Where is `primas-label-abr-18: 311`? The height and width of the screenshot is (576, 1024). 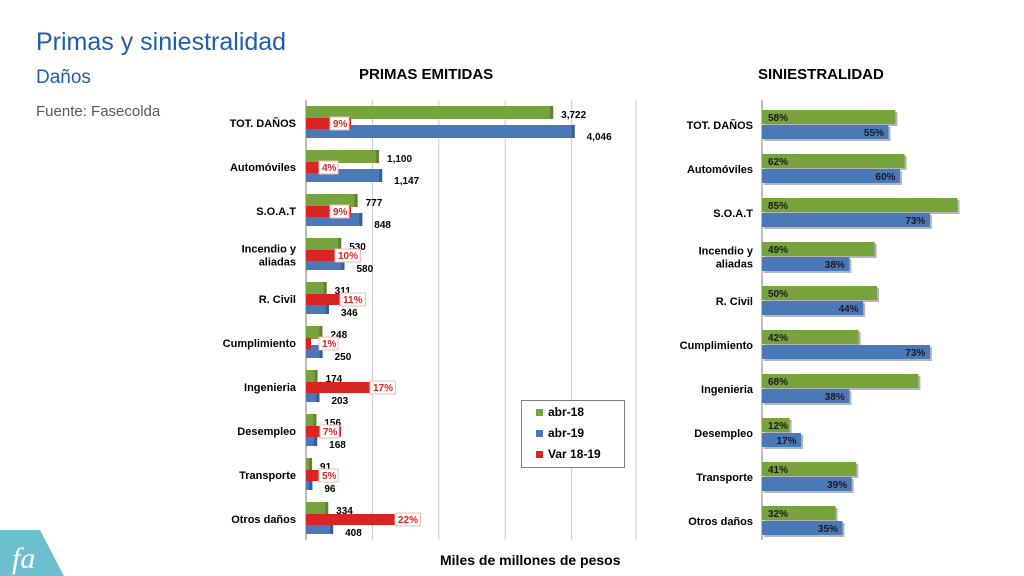
primas-label-abr-18: 311 is located at coordinates (343, 291).